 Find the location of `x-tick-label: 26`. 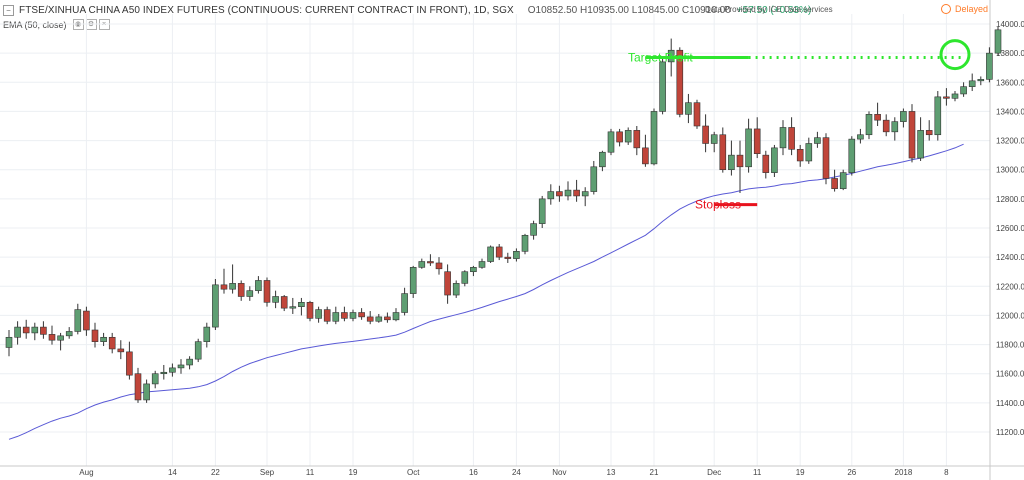

x-tick-label: 26 is located at coordinates (851, 472).